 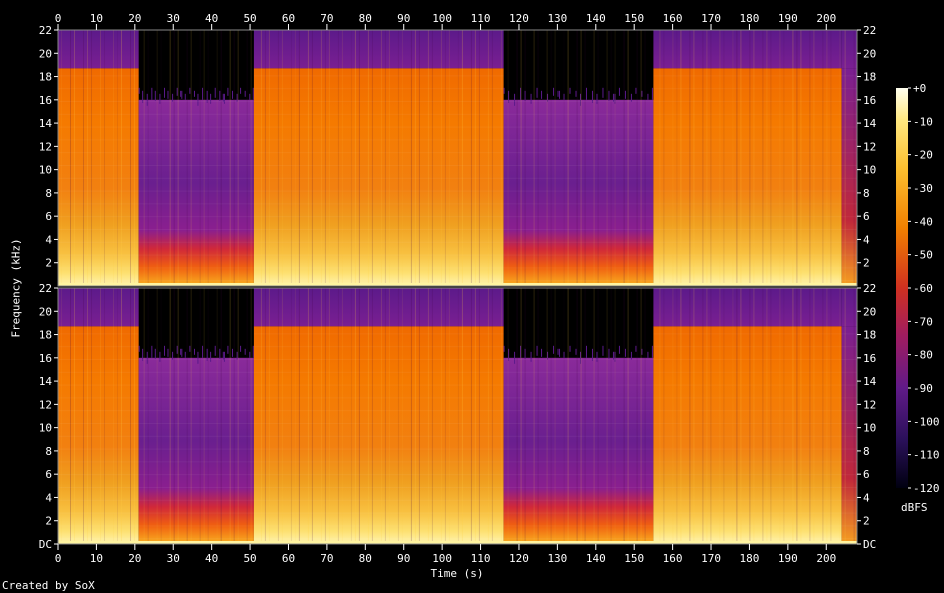 What do you see at coordinates (869, 77) in the screenshot?
I see `y-tick-label: 18` at bounding box center [869, 77].